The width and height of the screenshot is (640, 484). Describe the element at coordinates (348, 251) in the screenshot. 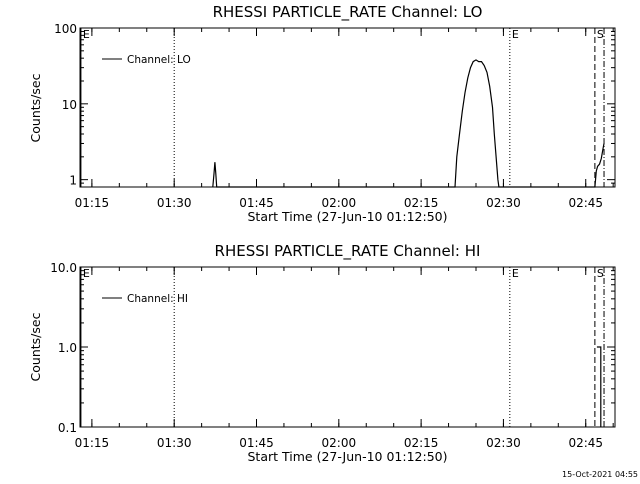

I see `chart-title: RHESSI PARTICLE_RATE Channel: HI` at that location.